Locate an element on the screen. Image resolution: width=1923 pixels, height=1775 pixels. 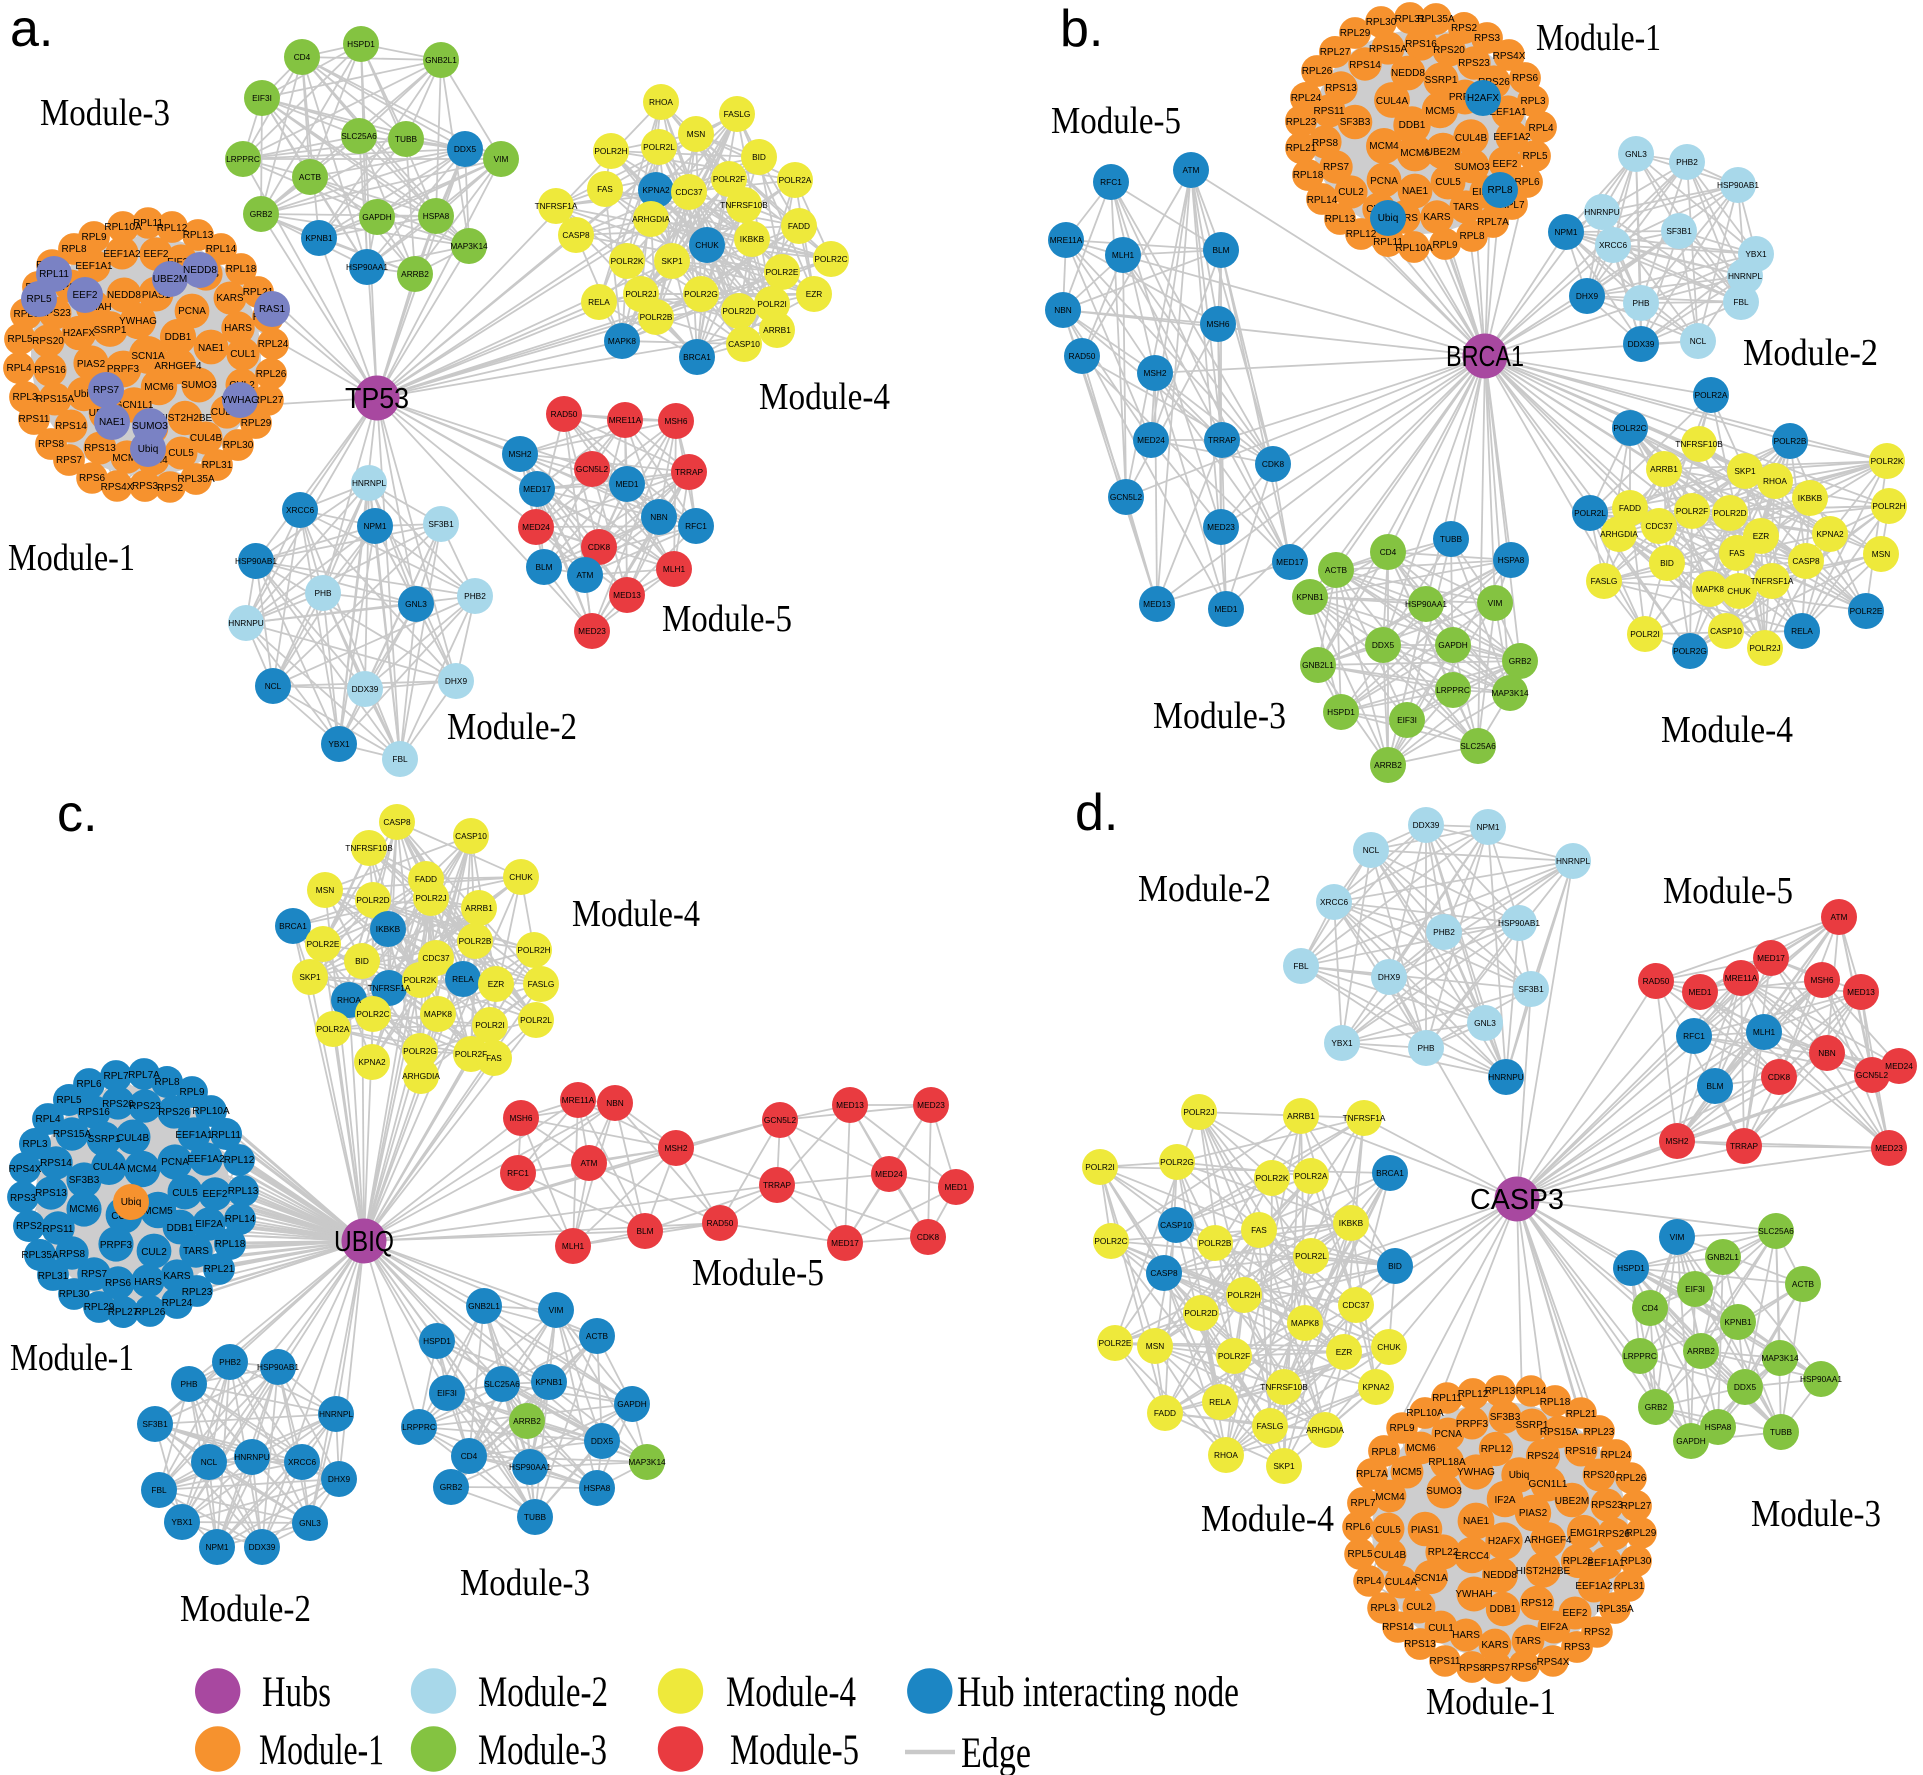
svg-text: PCNA is located at coordinates (1448, 1434).